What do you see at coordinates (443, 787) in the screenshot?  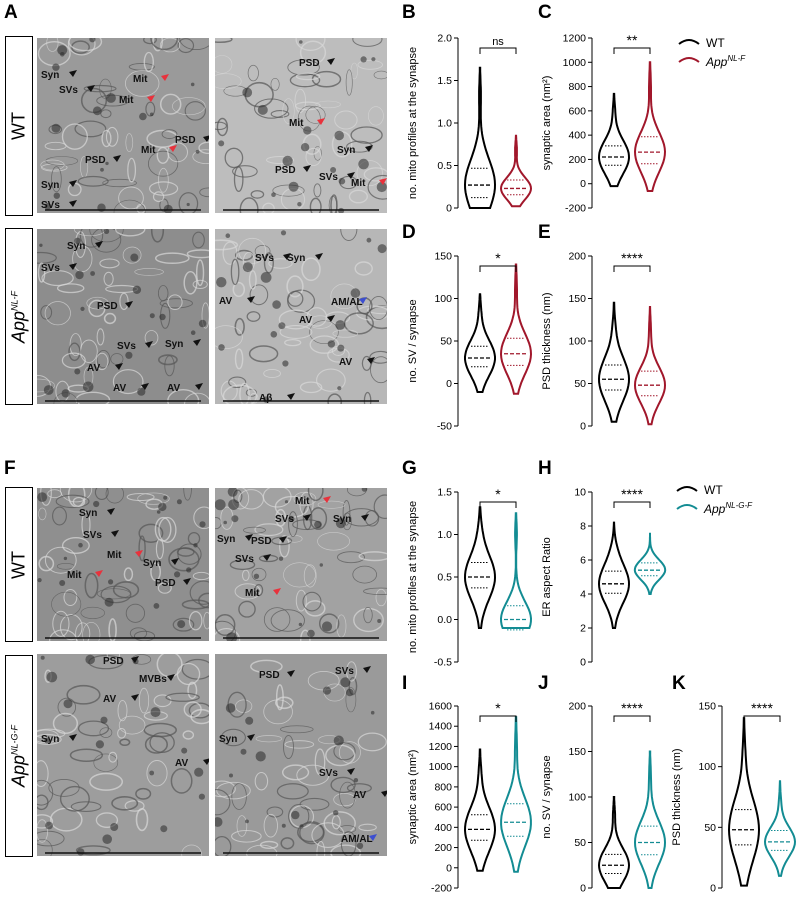 I see `y-tick-label: 800` at bounding box center [443, 787].